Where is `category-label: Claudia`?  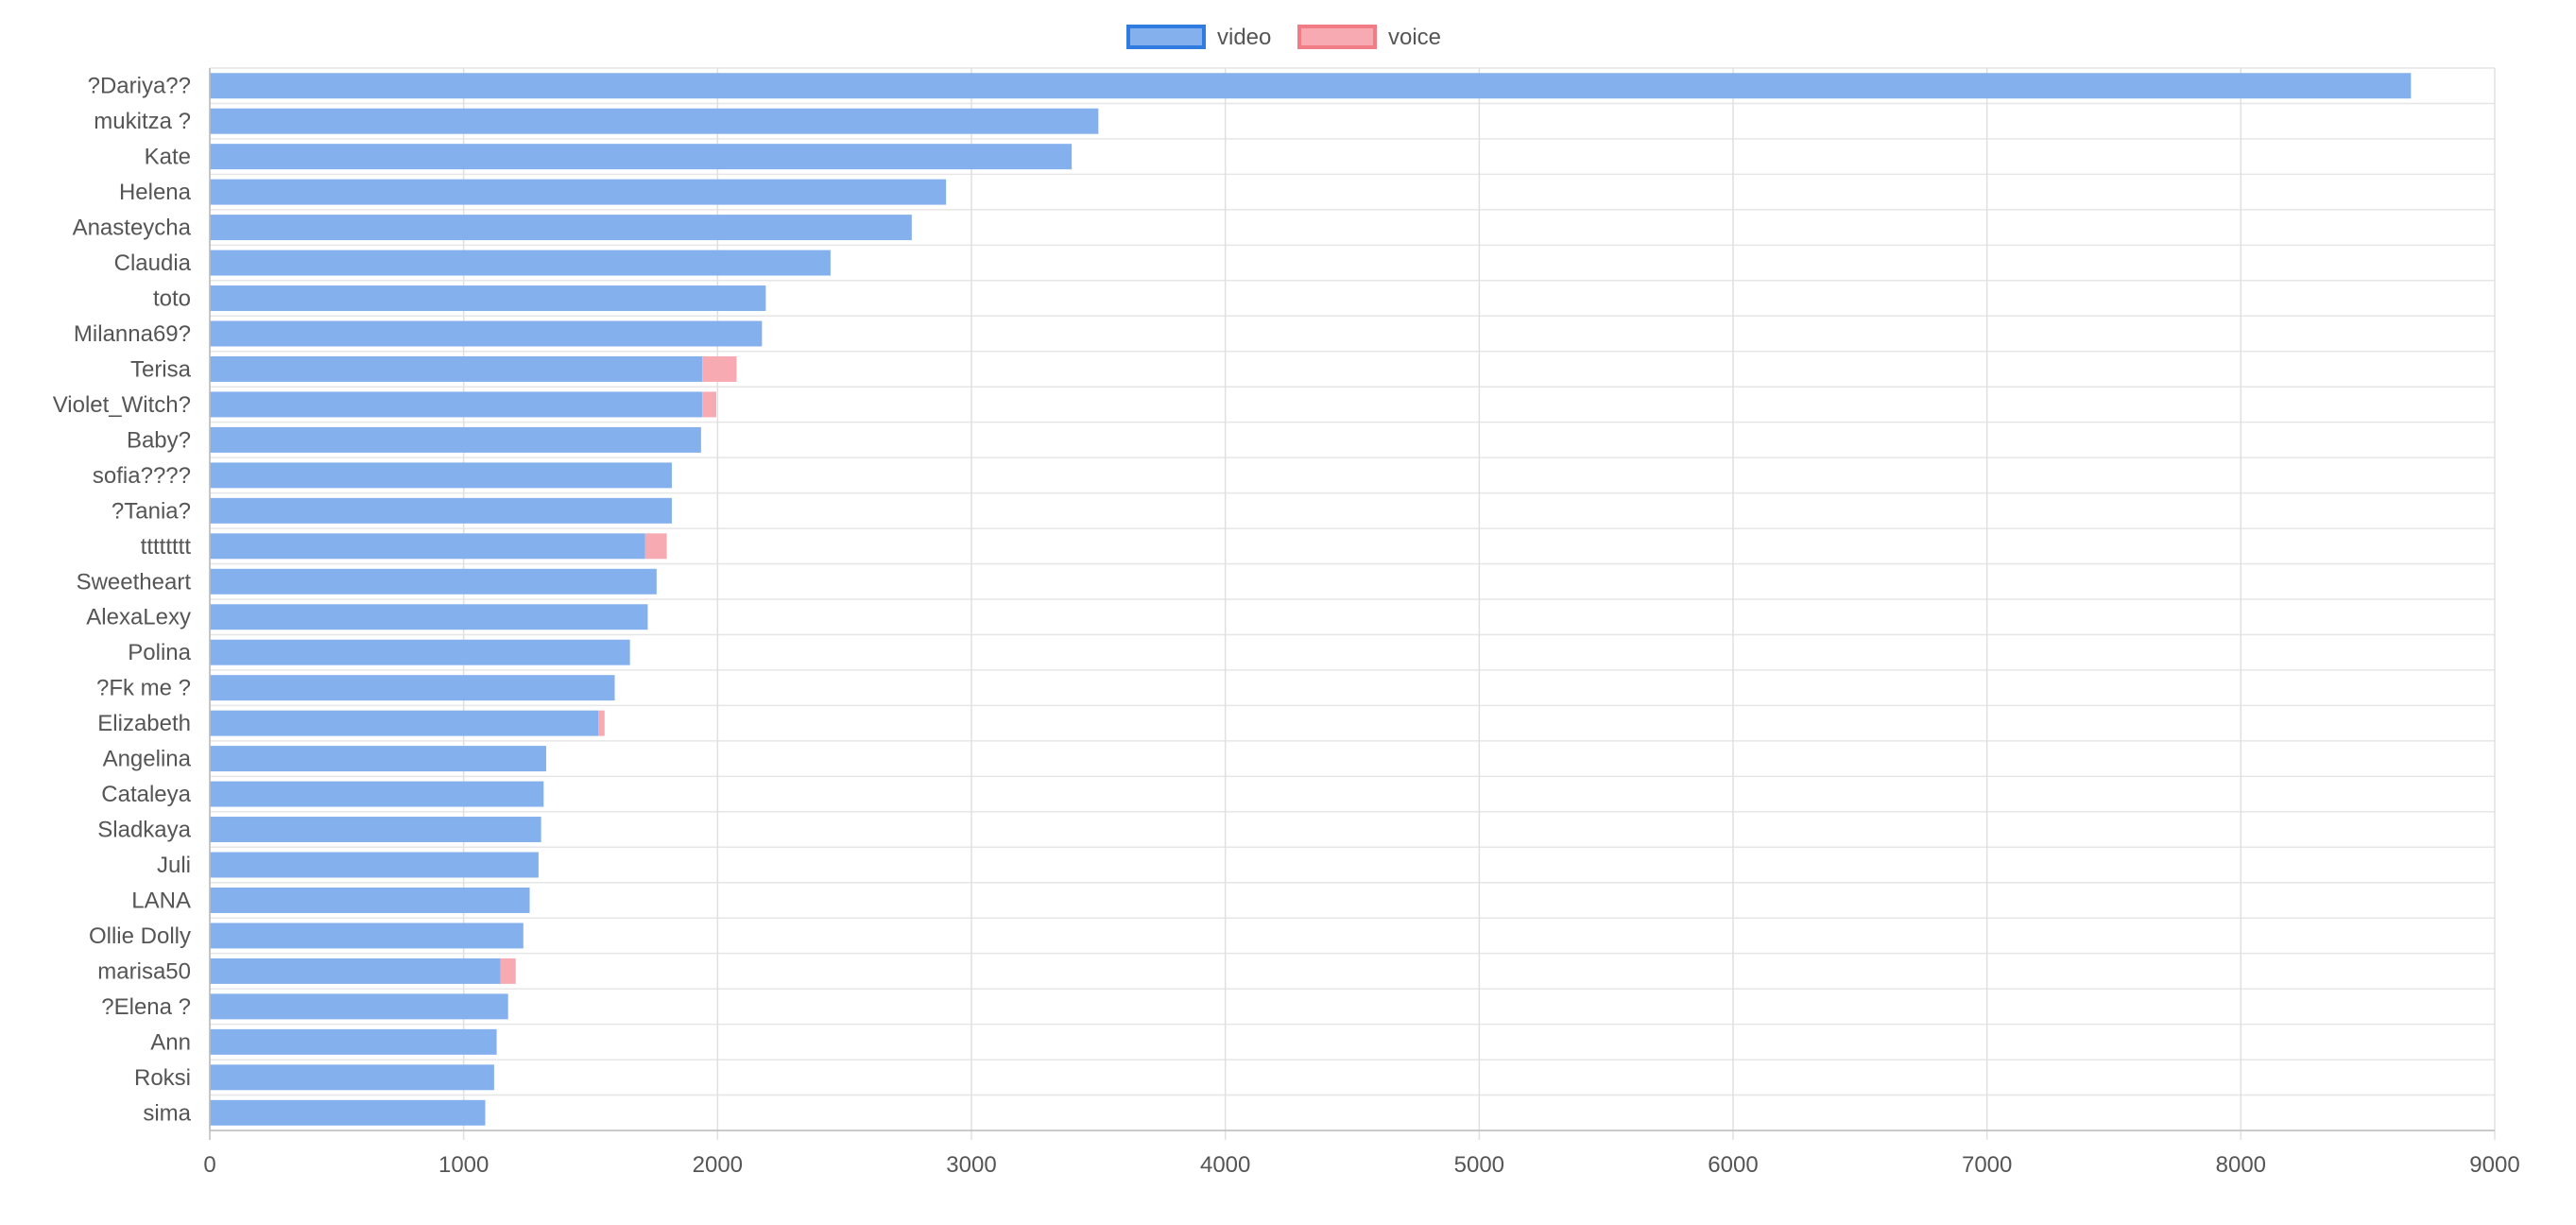 category-label: Claudia is located at coordinates (153, 263).